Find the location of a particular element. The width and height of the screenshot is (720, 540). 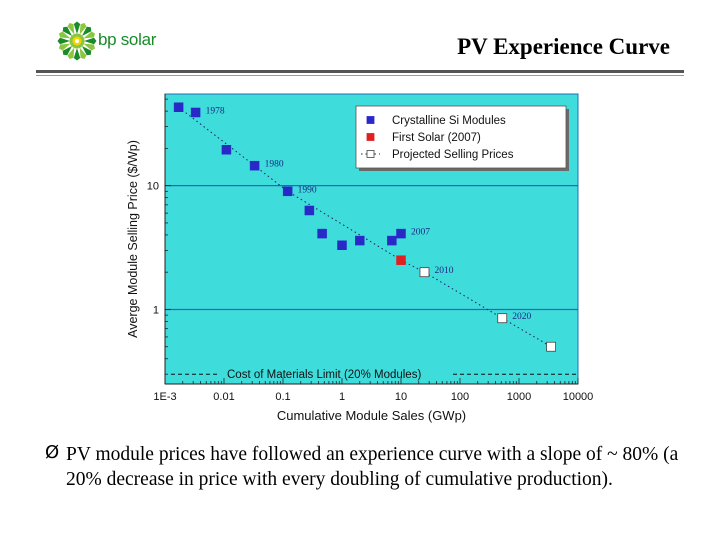

x-tick-label: 1000 is located at coordinates (519, 397).